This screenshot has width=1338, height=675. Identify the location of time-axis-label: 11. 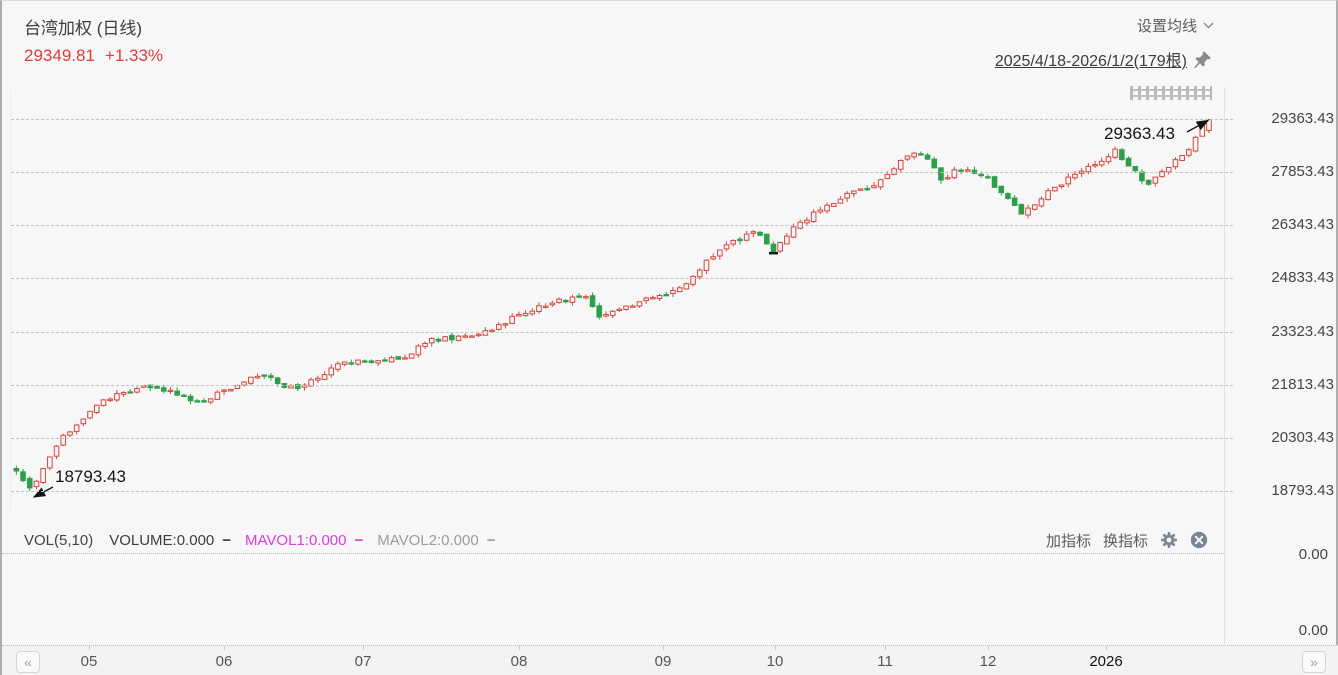
(885, 661).